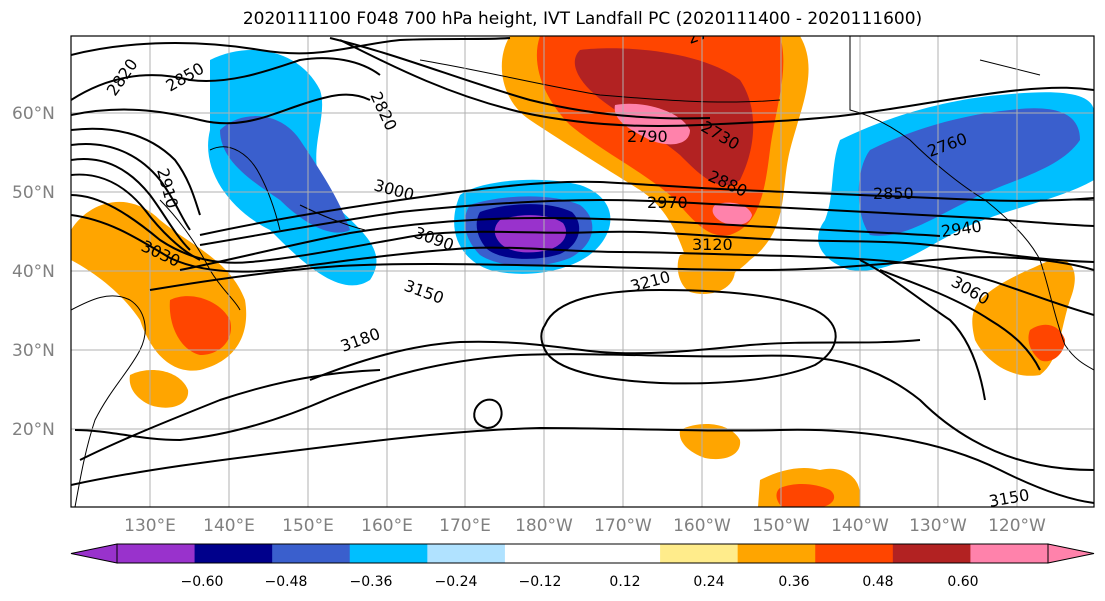 The width and height of the screenshot is (1105, 601). I want to click on lat-label: 60°N, so click(33, 114).